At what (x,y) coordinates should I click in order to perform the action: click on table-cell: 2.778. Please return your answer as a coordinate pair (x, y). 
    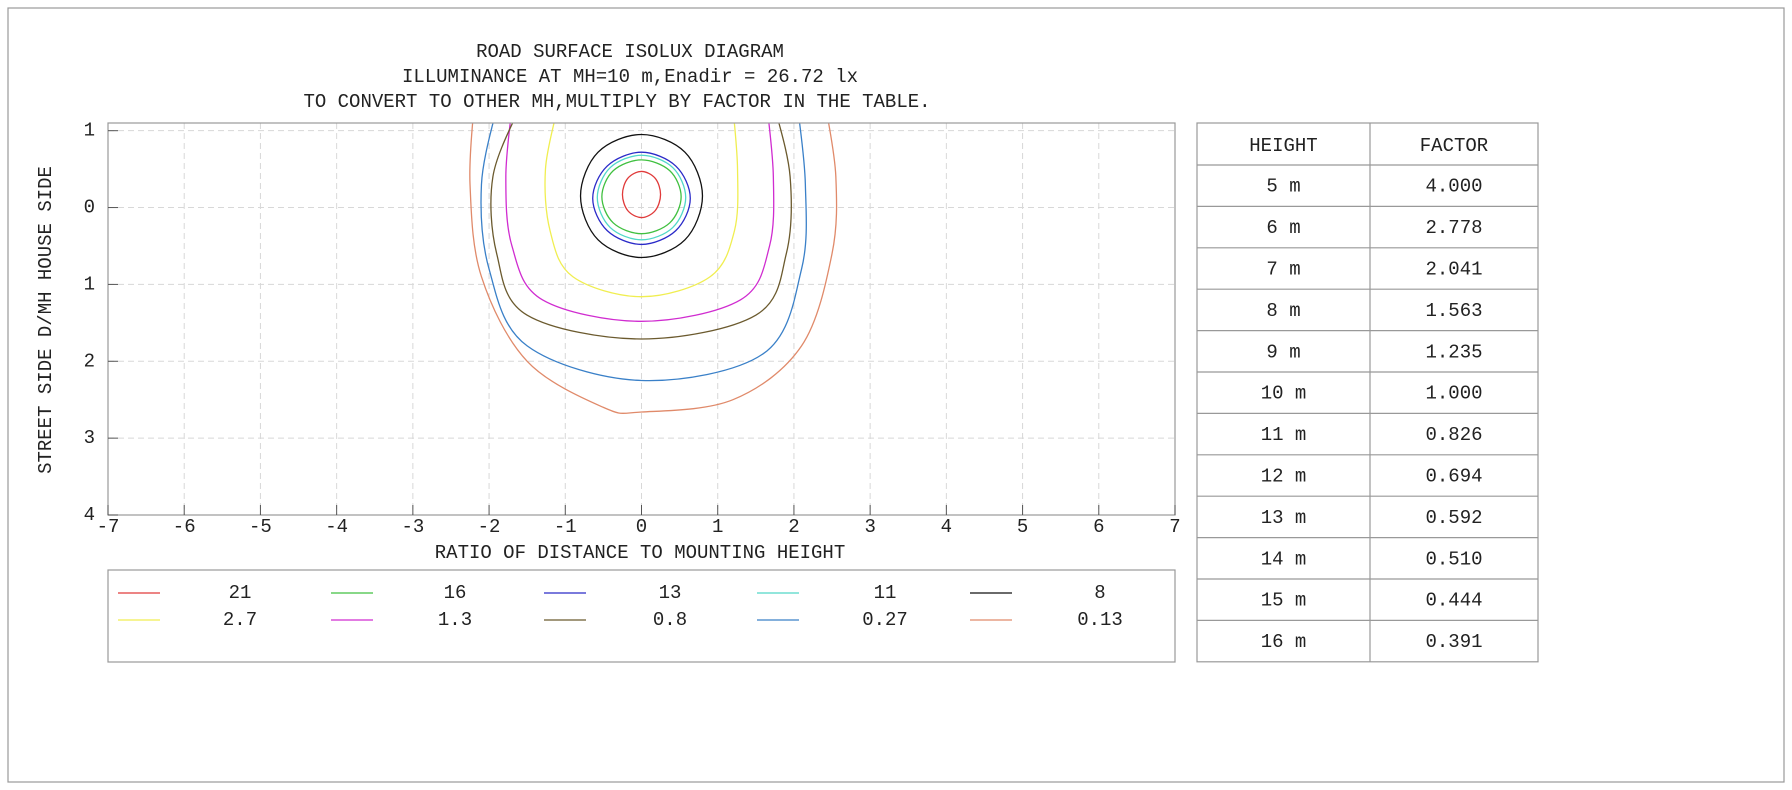
    Looking at the image, I should click on (1453, 228).